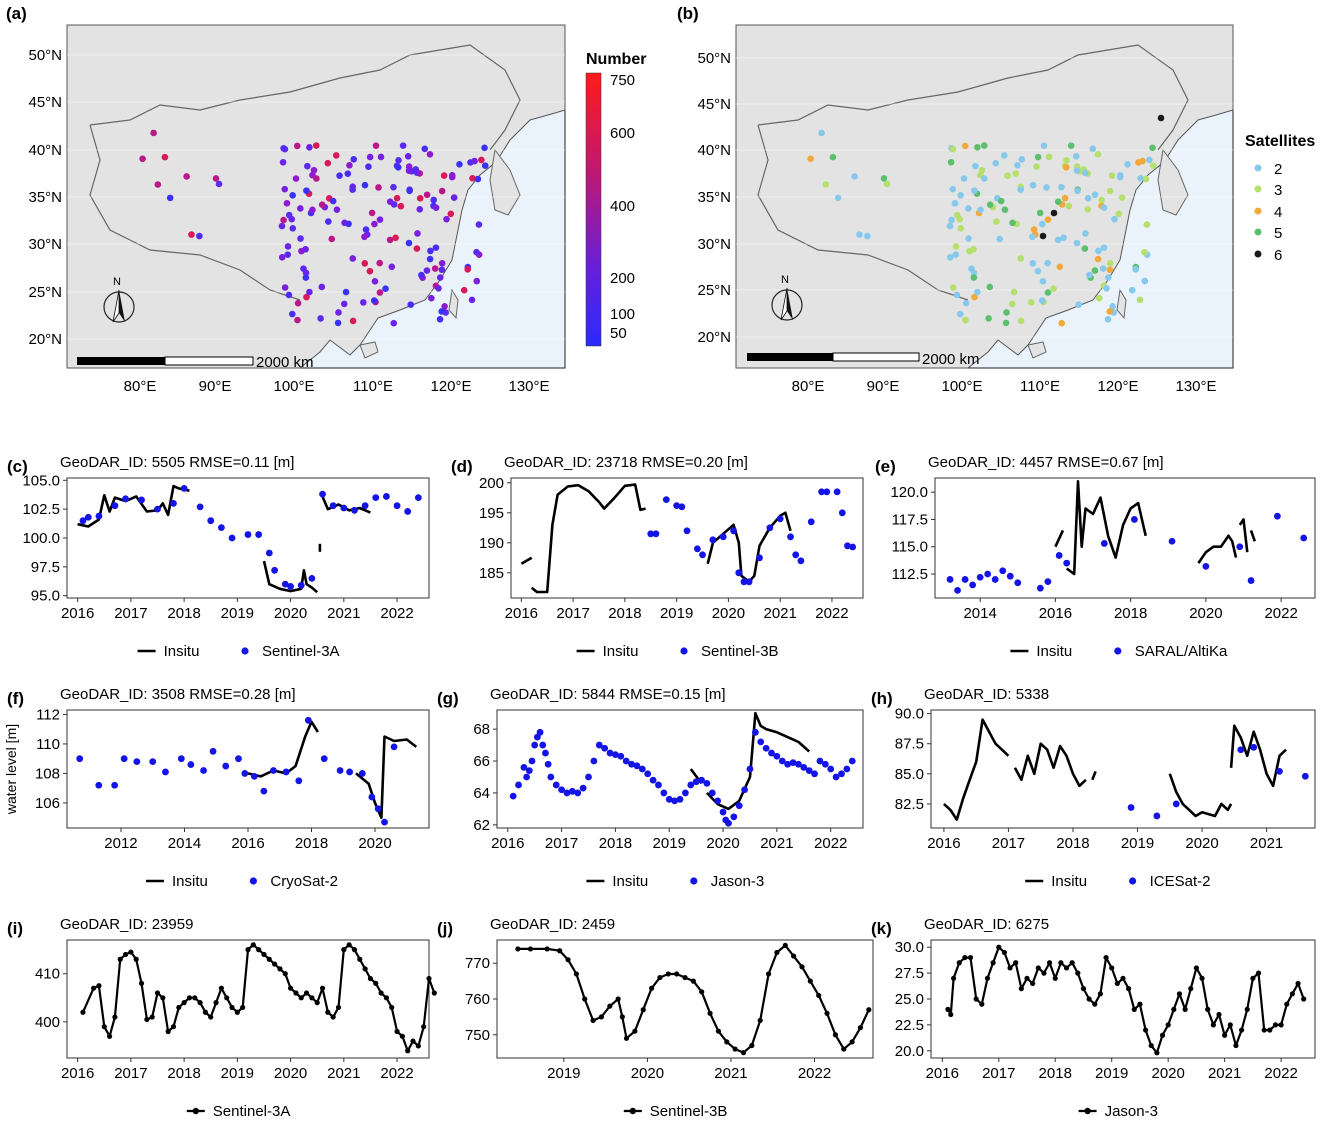  What do you see at coordinates (675, 881) in the screenshot?
I see `chart-legend: Insitu Jason-3` at bounding box center [675, 881].